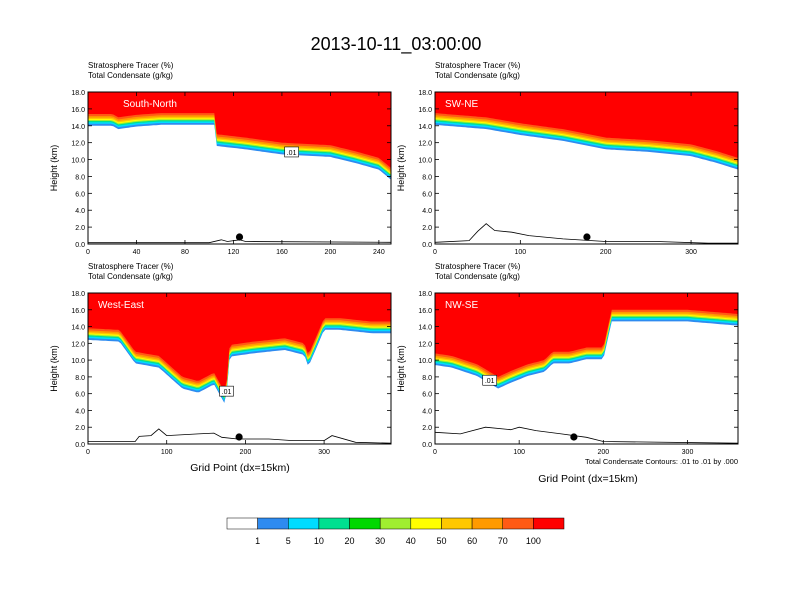  Describe the element at coordinates (533, 541) in the screenshot. I see `colorbar-label: 100` at that location.